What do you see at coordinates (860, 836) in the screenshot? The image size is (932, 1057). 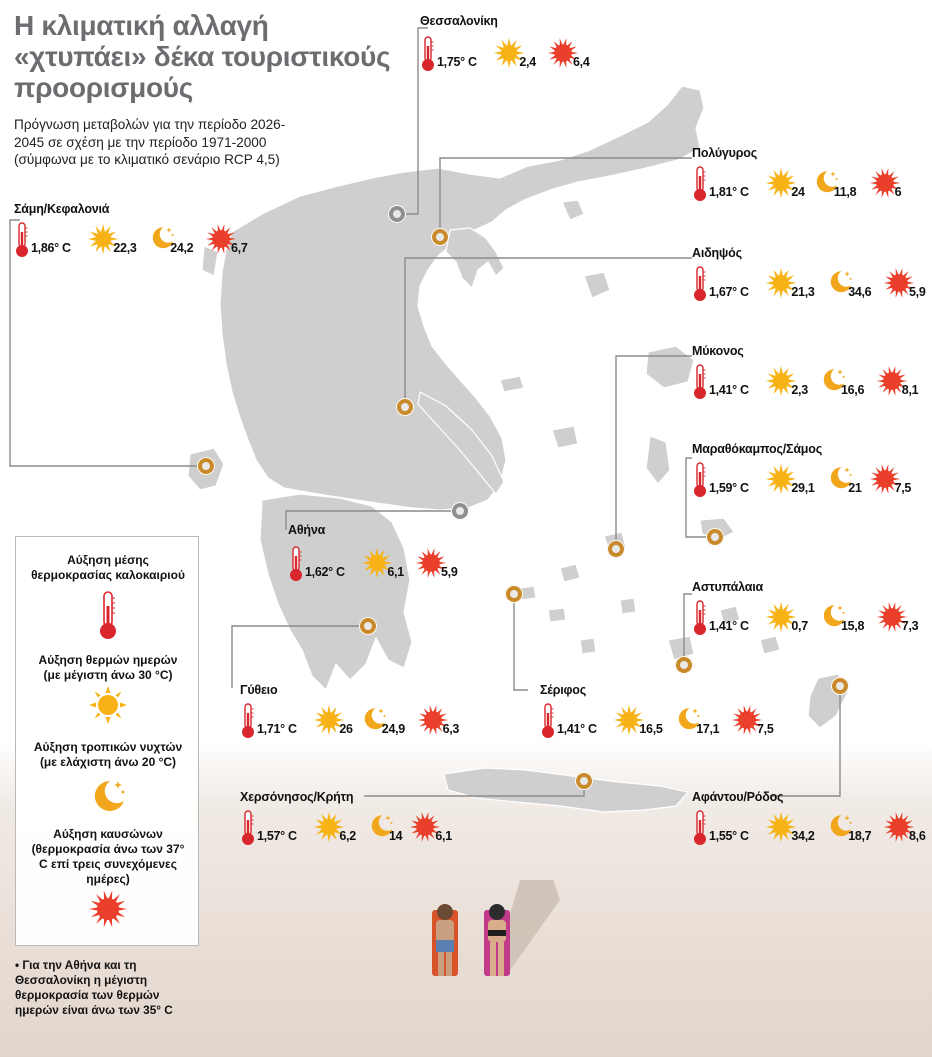 I see `stat-value-tropical-nights: 18,7` at bounding box center [860, 836].